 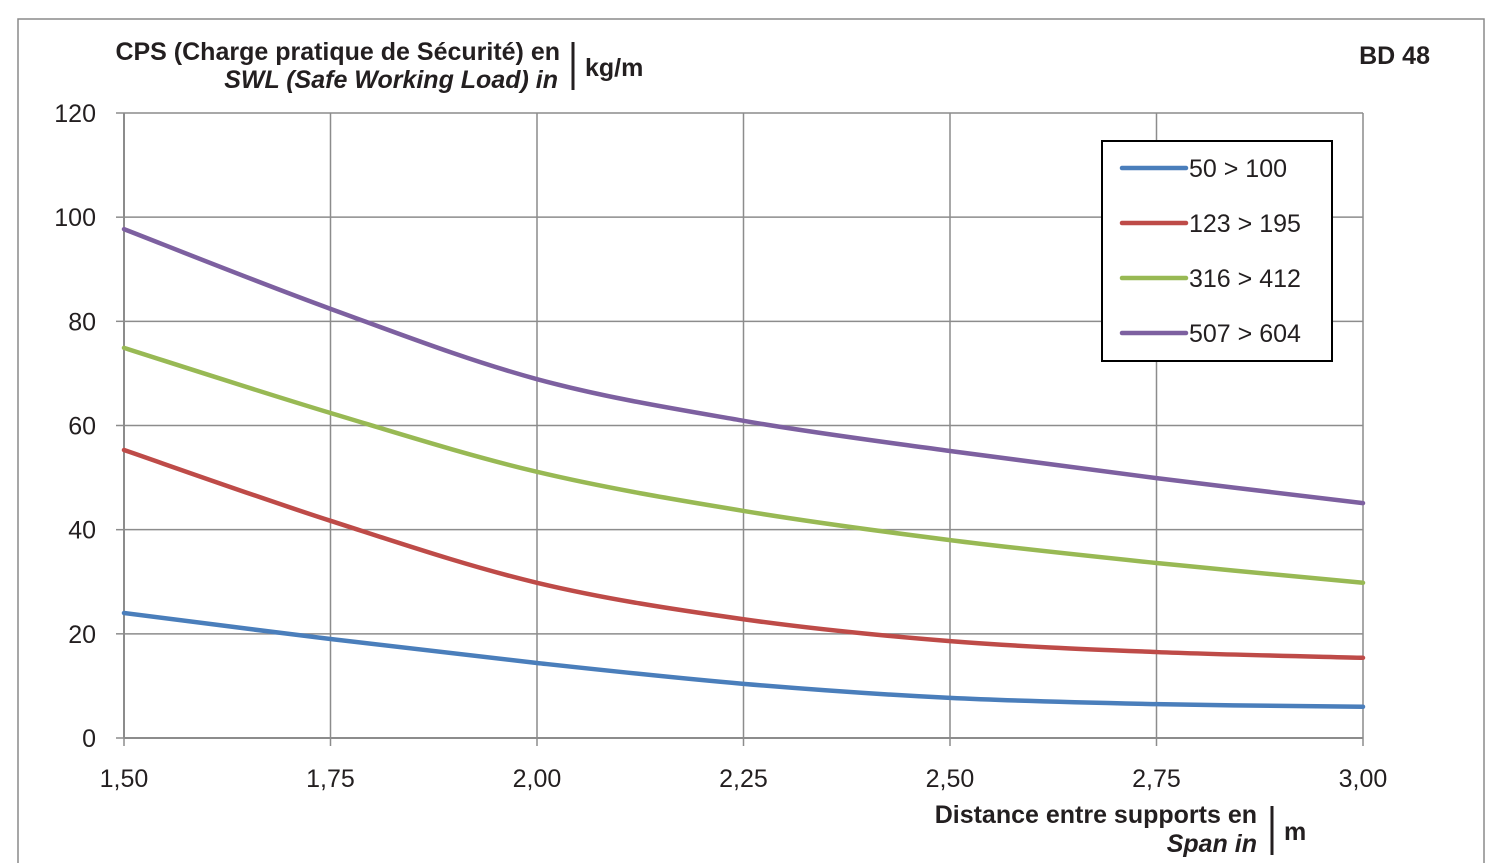 I want to click on corner-label: BD 48, so click(x=1394, y=56).